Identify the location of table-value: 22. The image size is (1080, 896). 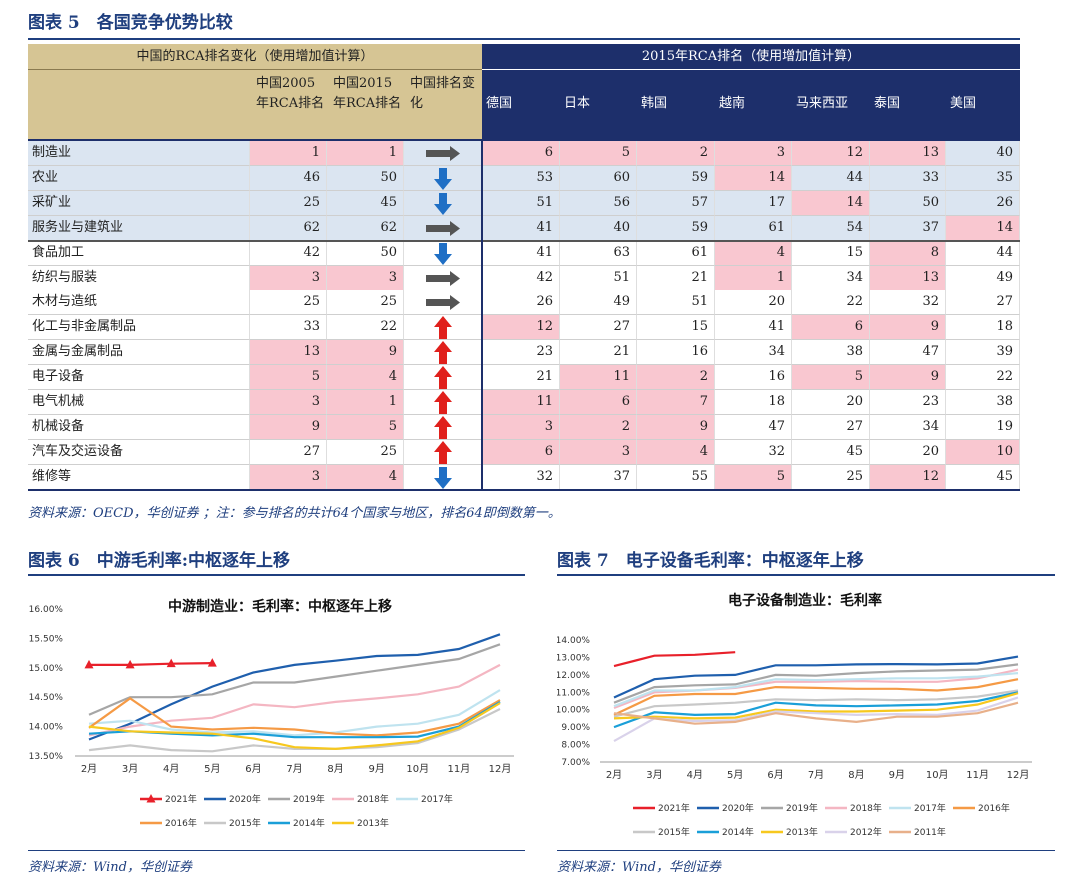
(831, 303).